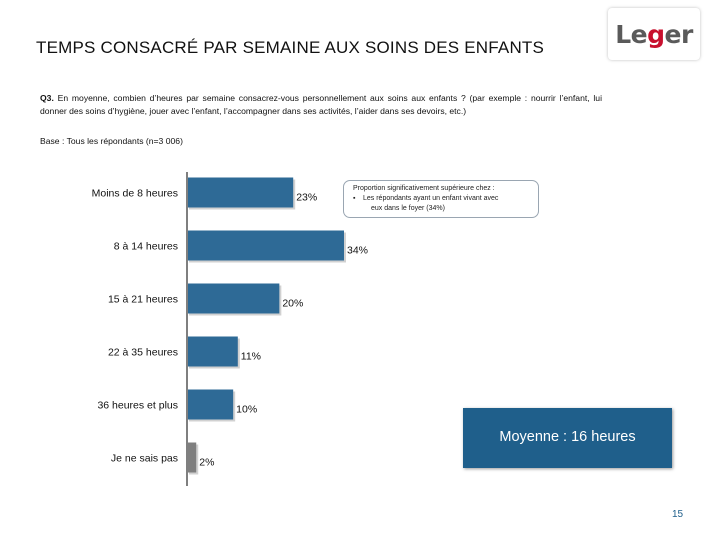 This screenshot has width=720, height=540. Describe the element at coordinates (143, 300) in the screenshot. I see `category-label-2: 15 à 21 heures` at that location.